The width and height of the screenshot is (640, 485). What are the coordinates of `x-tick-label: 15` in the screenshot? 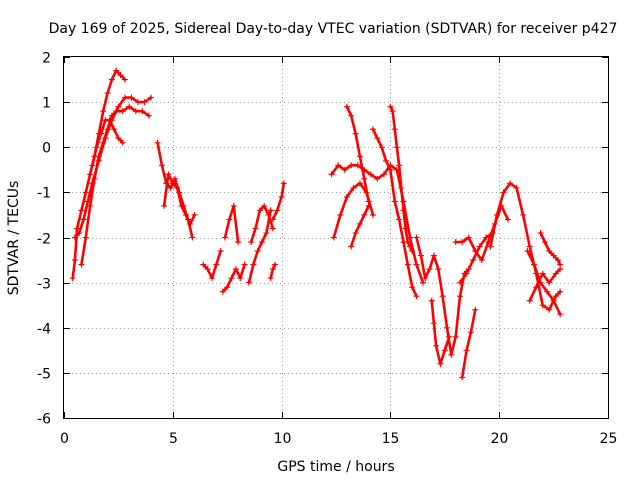 It's located at (391, 439).